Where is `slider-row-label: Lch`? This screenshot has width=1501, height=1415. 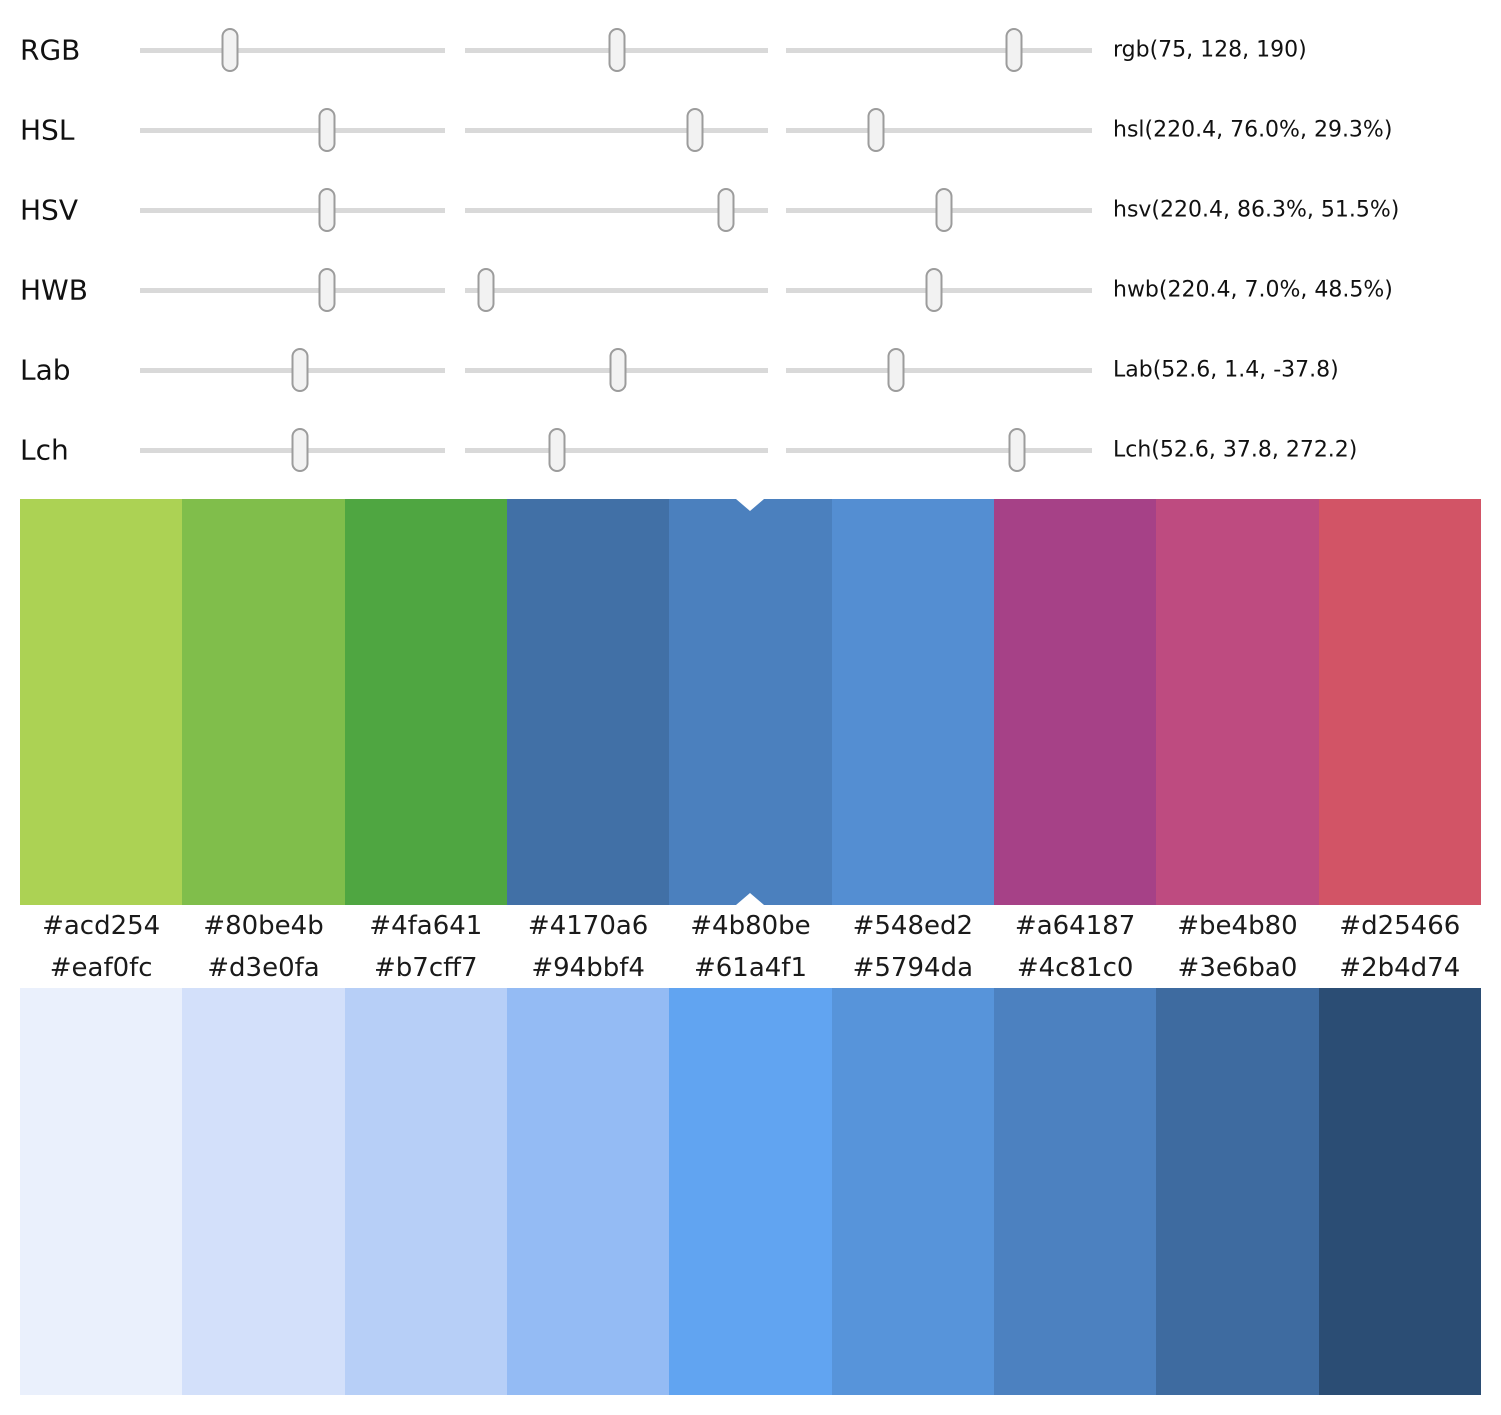
slider-row-label: Lch is located at coordinates (44, 450).